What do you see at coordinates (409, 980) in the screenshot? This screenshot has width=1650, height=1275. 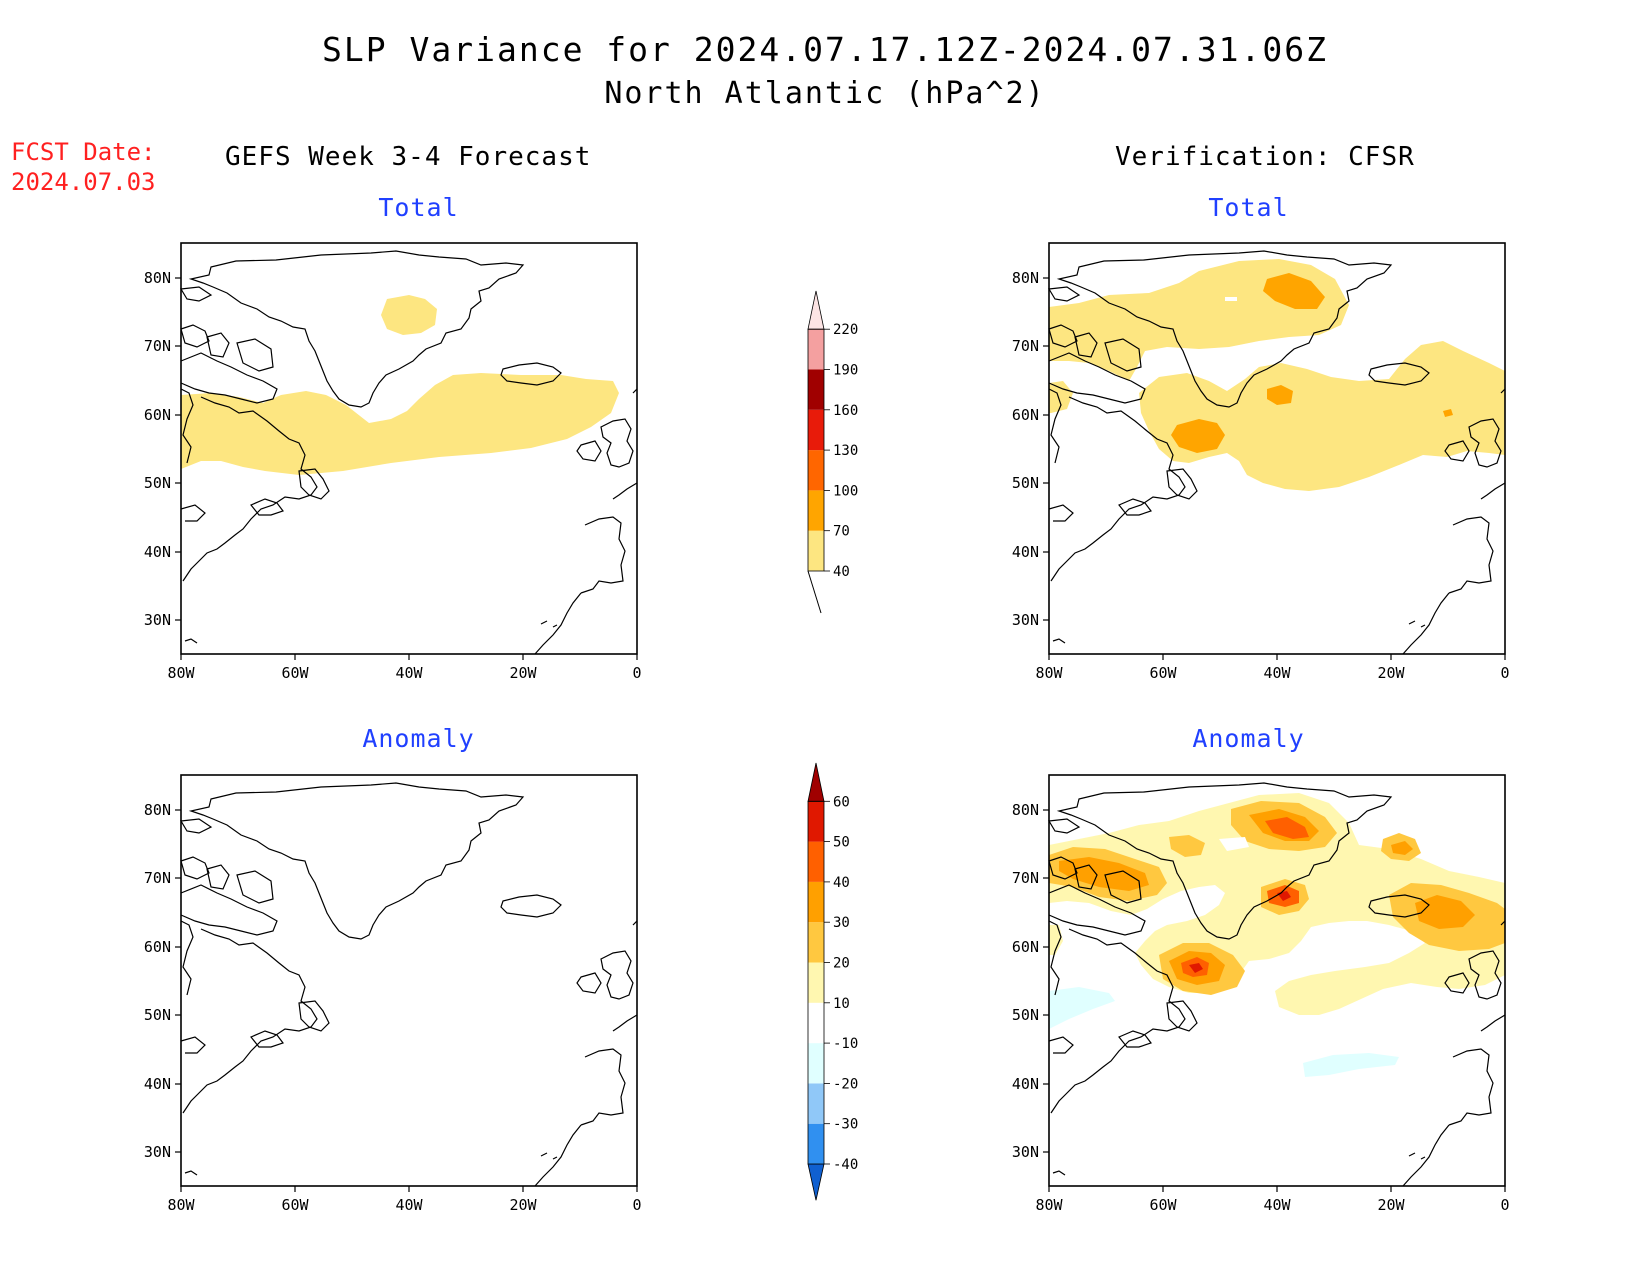 I see `gefs-anomaly-panel` at bounding box center [409, 980].